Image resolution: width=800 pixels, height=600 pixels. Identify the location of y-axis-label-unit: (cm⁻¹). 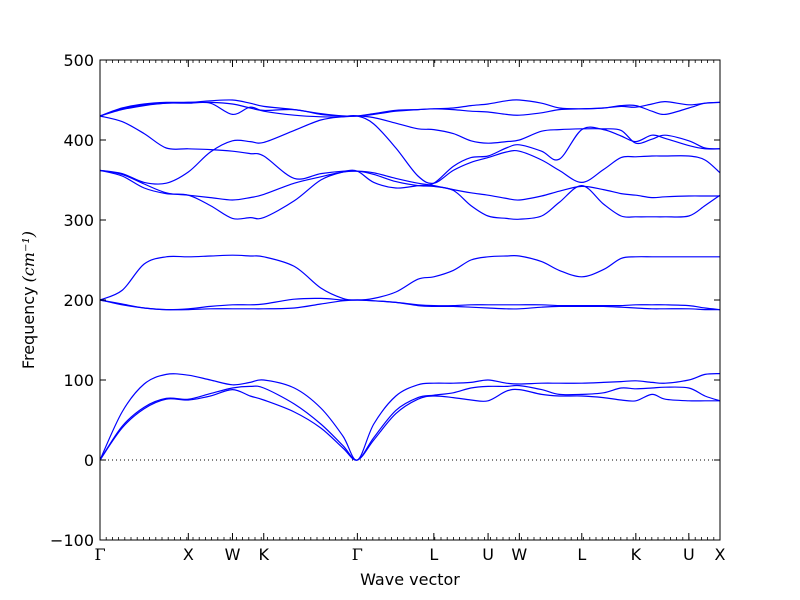
(28, 256).